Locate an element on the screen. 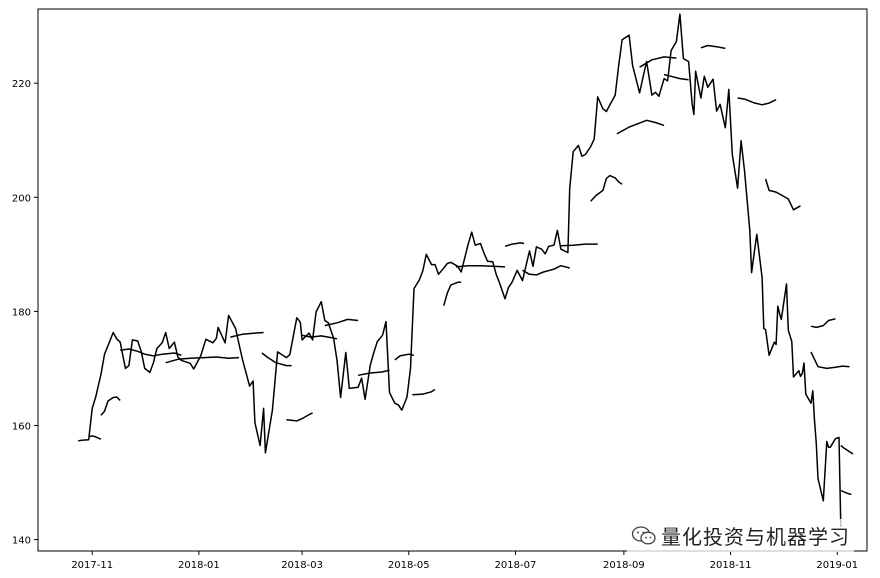 This screenshot has width=880, height=578. x-tick-label: 2017-11 is located at coordinates (92, 565).